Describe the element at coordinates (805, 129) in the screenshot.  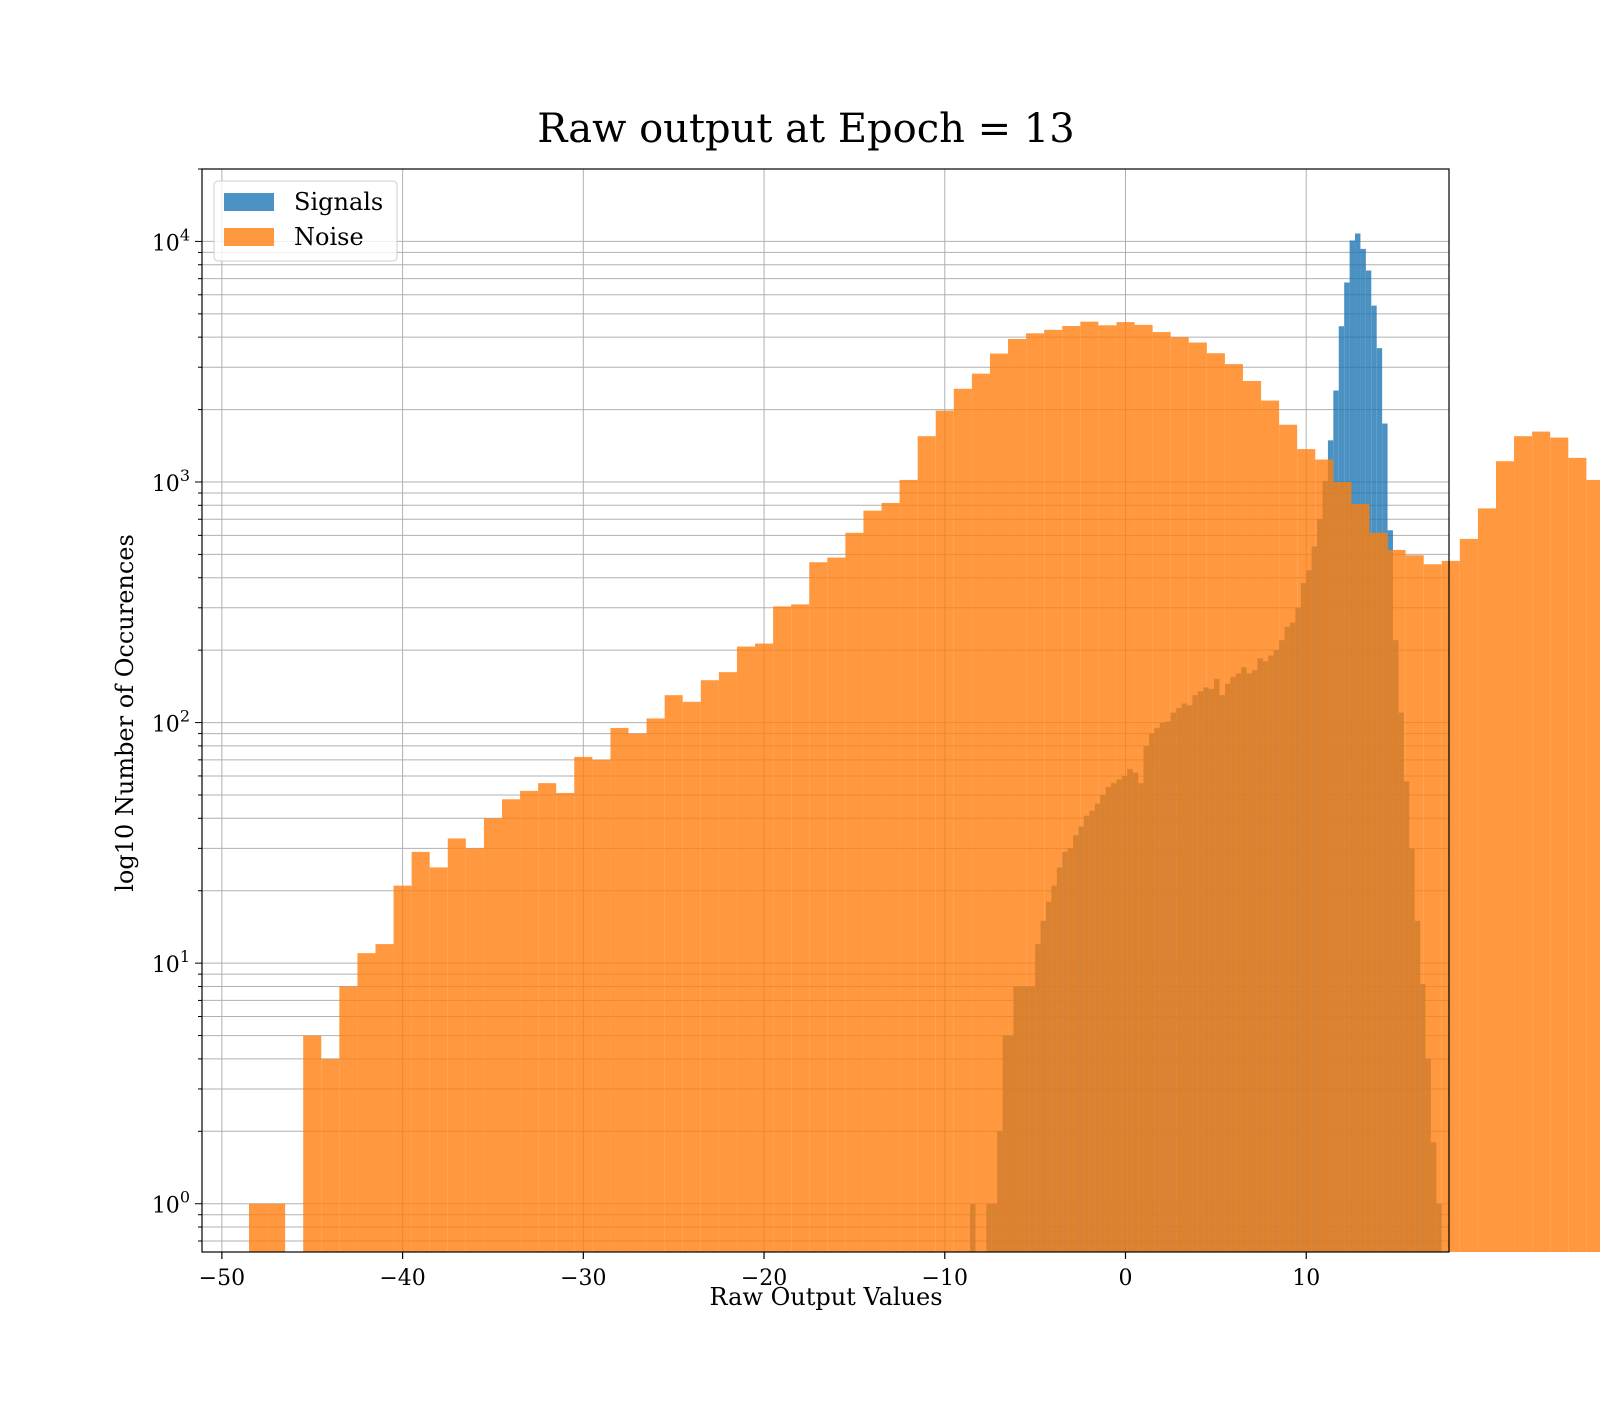
I see `chart-title: Raw output at Epoch = 13` at that location.